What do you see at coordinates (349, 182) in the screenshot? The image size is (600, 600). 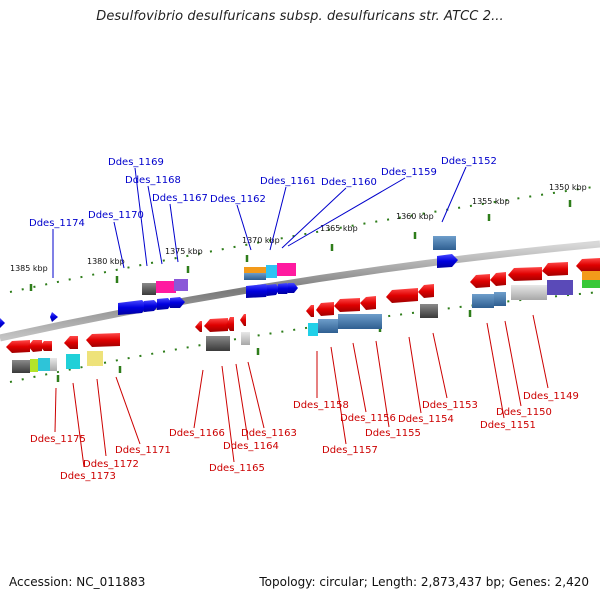 I see `gene-label: Ddes_1160` at bounding box center [349, 182].